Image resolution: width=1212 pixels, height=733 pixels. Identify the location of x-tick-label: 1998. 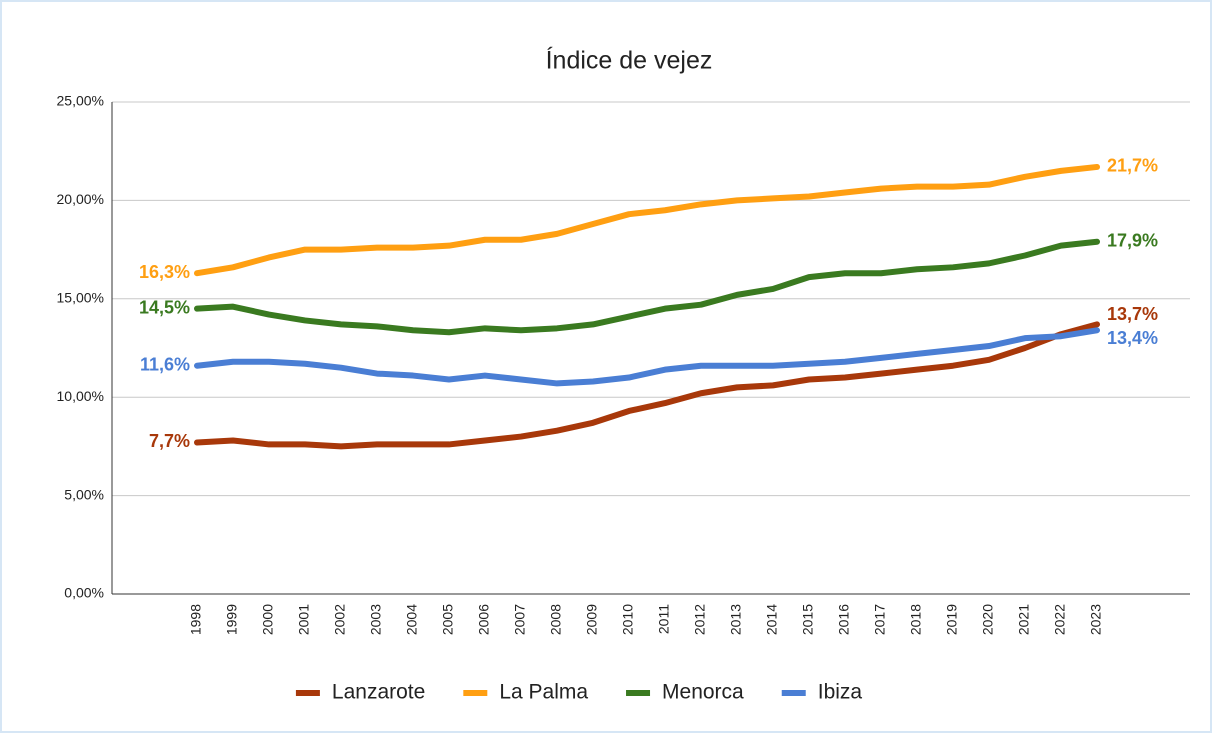
(196, 619).